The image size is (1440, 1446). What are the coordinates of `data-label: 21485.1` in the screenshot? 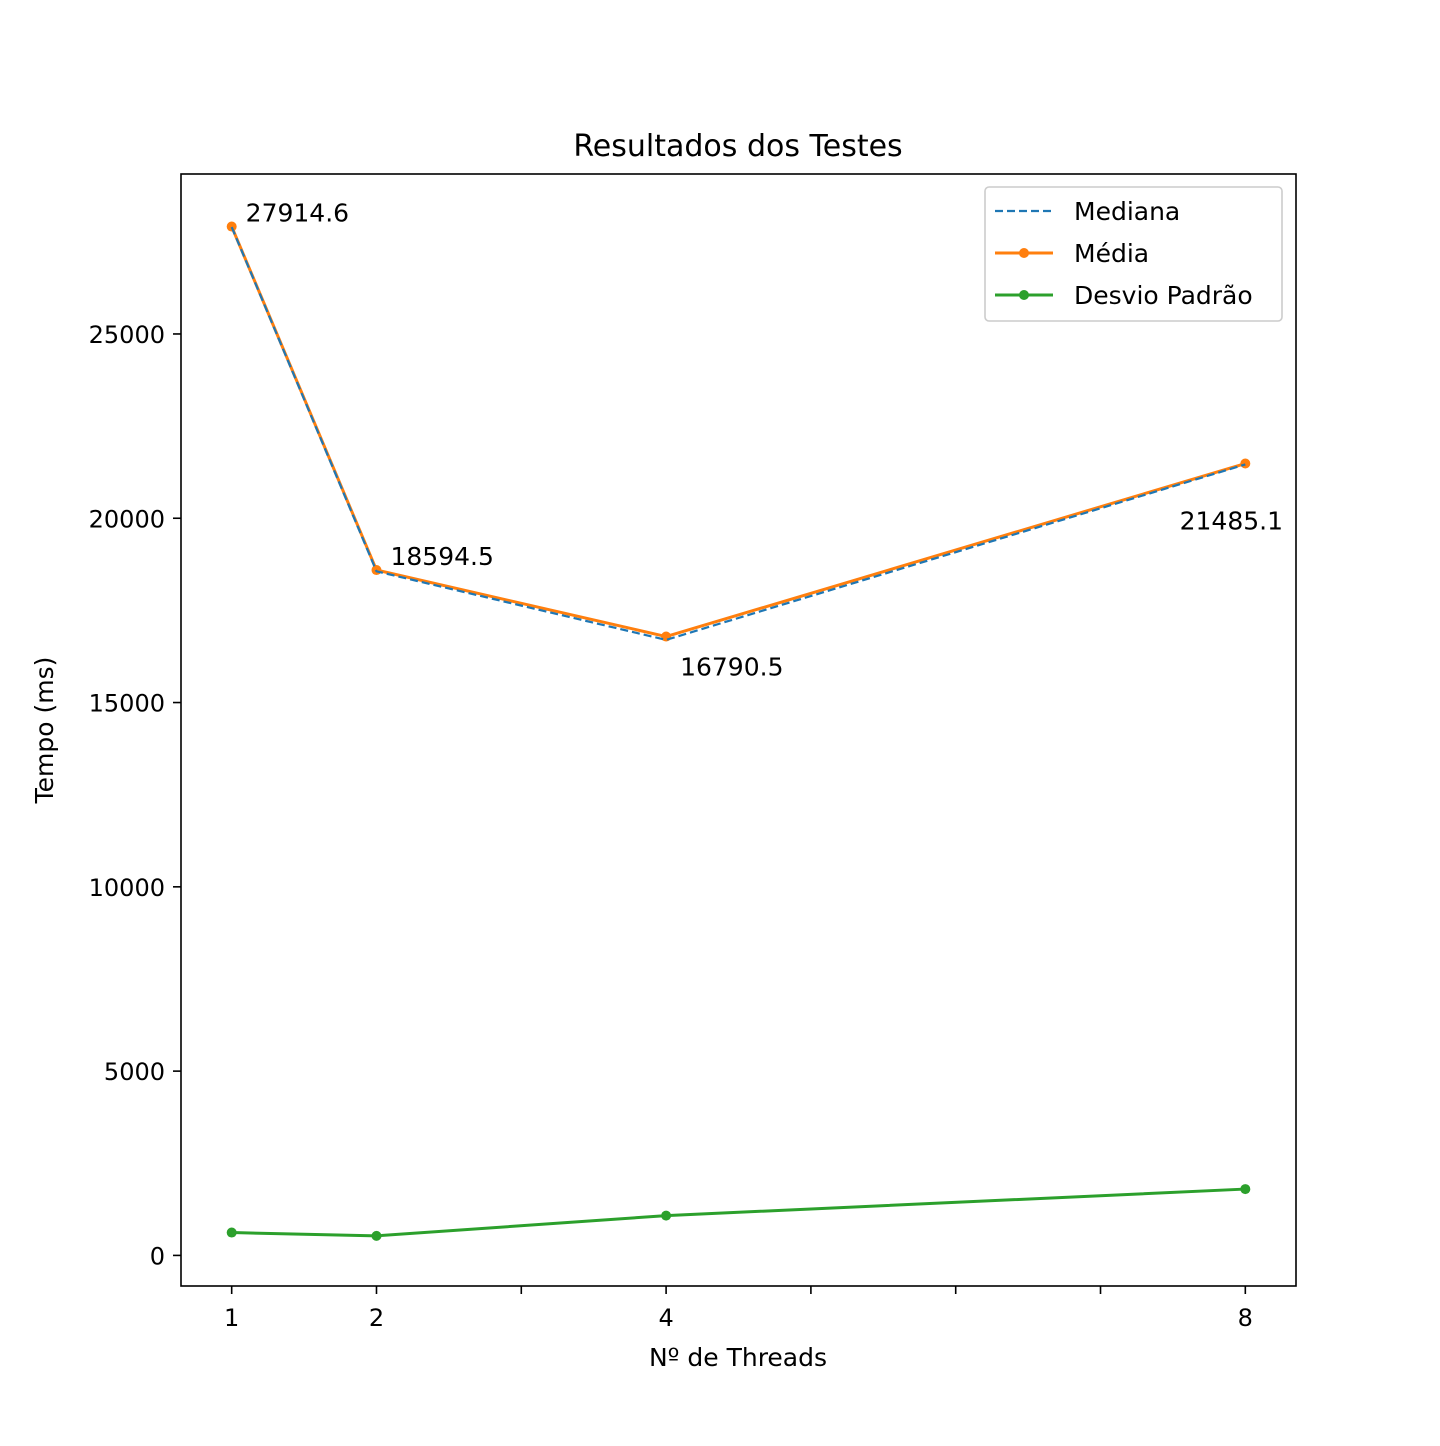 It's located at (1231, 521).